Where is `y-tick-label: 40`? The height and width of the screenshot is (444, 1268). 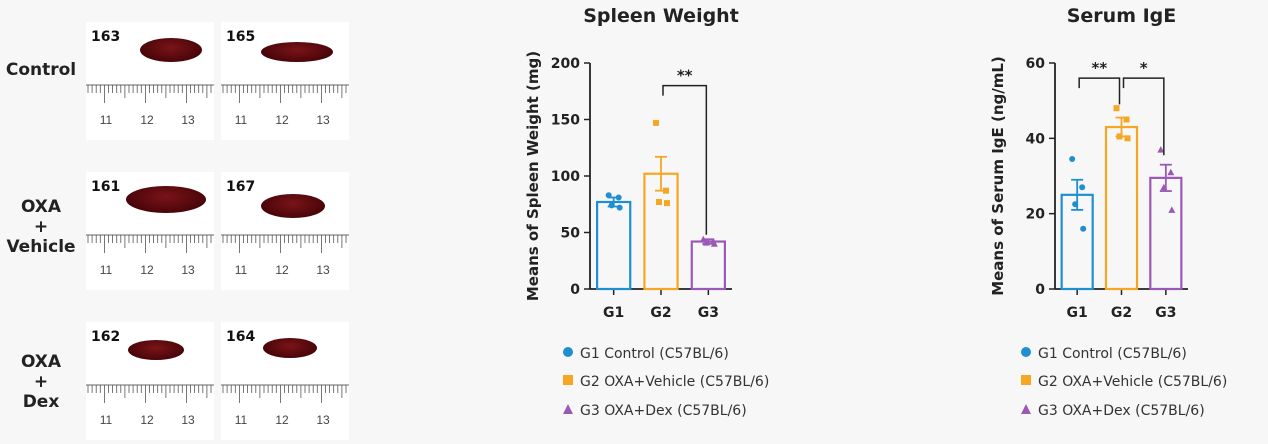 y-tick-label: 40 is located at coordinates (1036, 139).